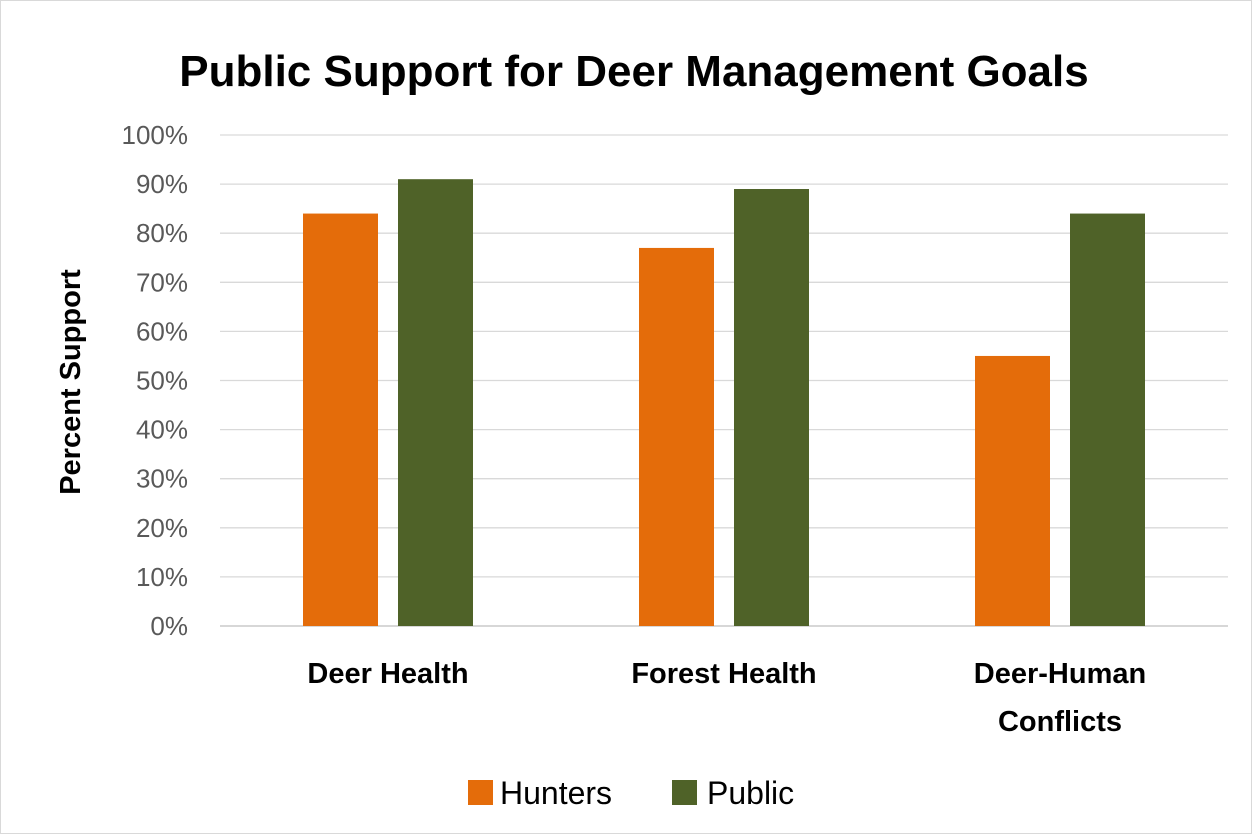  What do you see at coordinates (633, 71) in the screenshot?
I see `chart-title: Public Support for Deer Management Goals` at bounding box center [633, 71].